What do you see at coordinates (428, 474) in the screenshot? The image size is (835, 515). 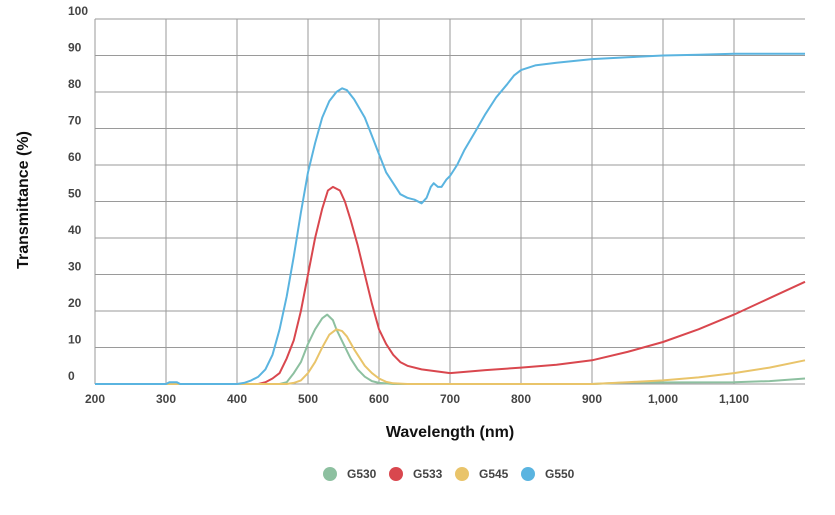 I see `legend-label: G533` at bounding box center [428, 474].